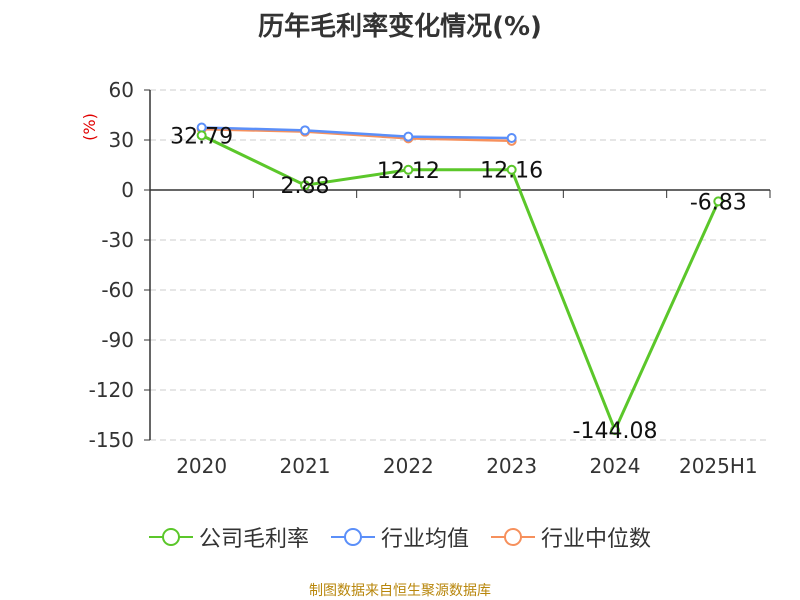 The width and height of the screenshot is (800, 600). Describe the element at coordinates (121, 140) in the screenshot. I see `y-tick-label: 30` at that location.